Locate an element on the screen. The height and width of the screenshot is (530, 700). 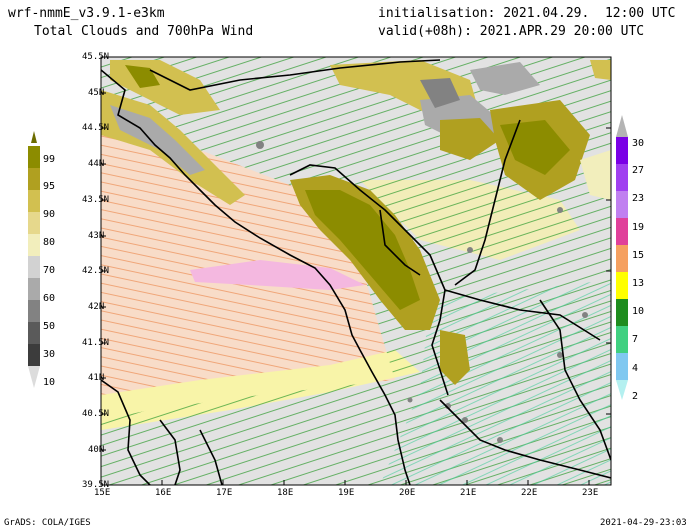
valid-time: valid(+08h): 2021.APR.29 20:00 UTC is located at coordinates (511, 31).